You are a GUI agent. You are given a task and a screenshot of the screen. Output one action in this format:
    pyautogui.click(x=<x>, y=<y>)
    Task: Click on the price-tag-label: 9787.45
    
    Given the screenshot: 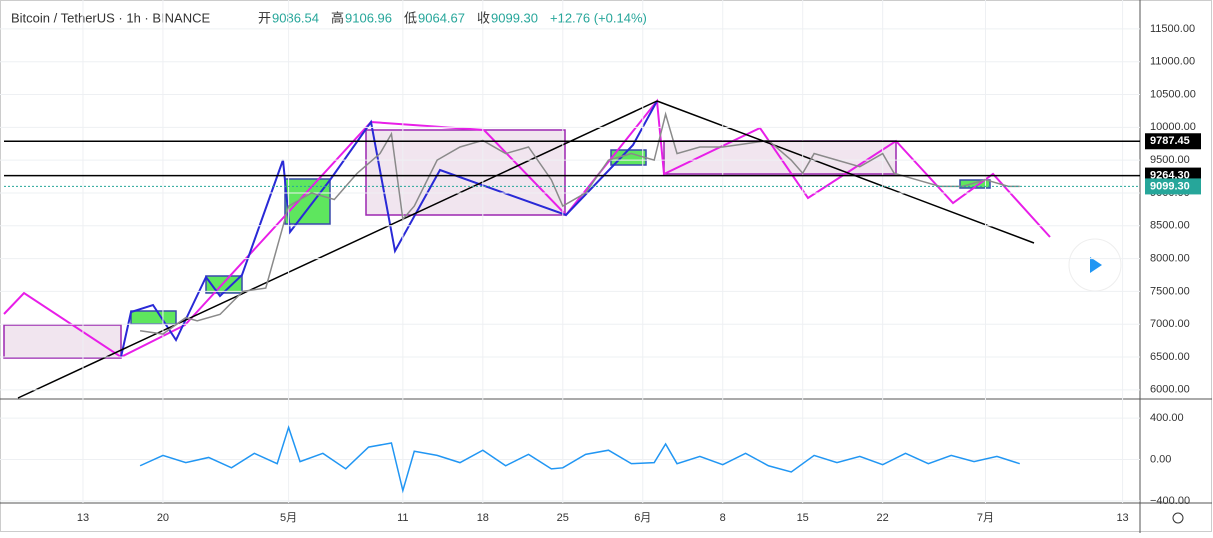 What is the action you would take?
    pyautogui.click(x=1170, y=141)
    